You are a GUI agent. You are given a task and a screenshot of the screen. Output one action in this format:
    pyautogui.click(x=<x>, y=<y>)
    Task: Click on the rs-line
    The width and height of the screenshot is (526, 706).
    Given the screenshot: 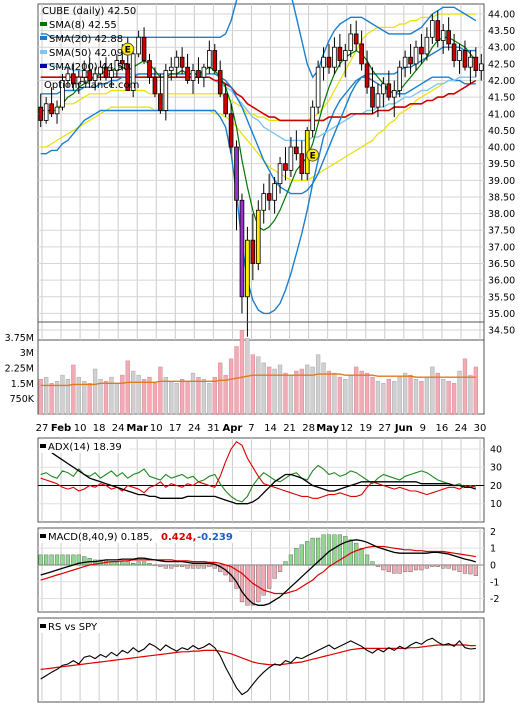 What is the action you would take?
    pyautogui.click(x=258, y=666)
    